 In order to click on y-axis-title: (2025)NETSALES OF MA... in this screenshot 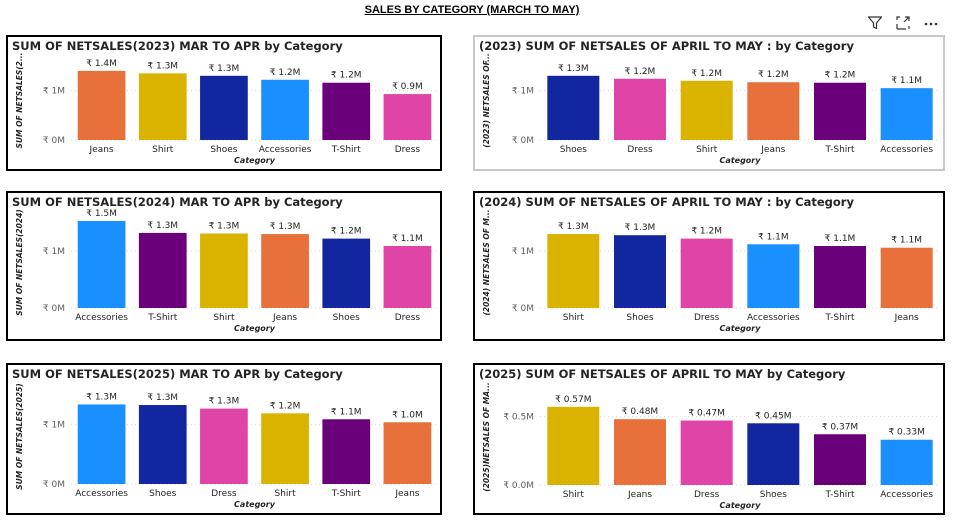, I will do `click(486, 436)`.